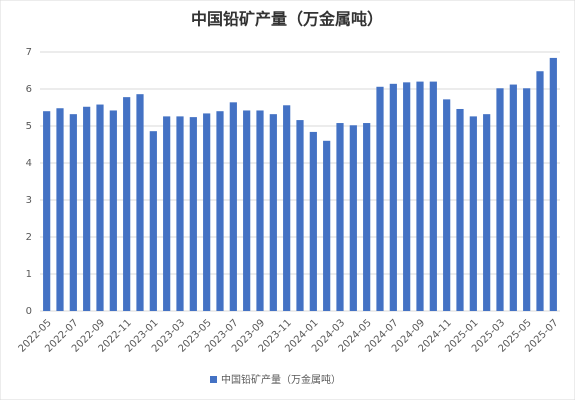 This screenshot has width=575, height=400. I want to click on y-tick-label: 4, so click(29, 163).